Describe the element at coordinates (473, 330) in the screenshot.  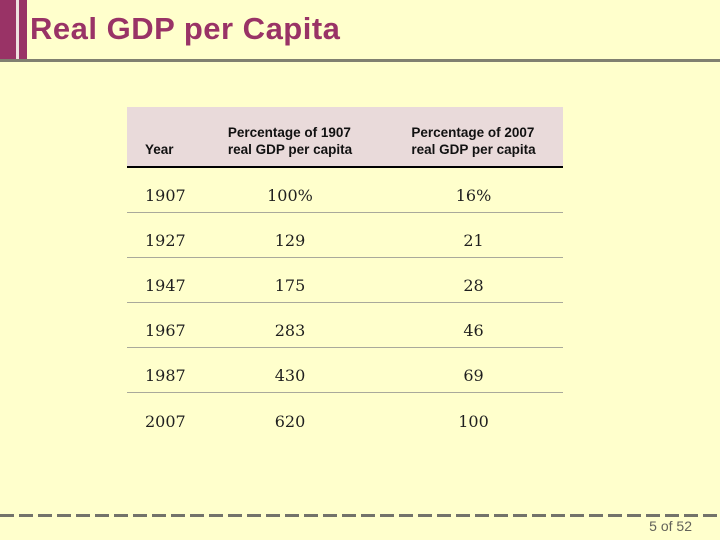
I see `cell-pct-2007: 46` at that location.